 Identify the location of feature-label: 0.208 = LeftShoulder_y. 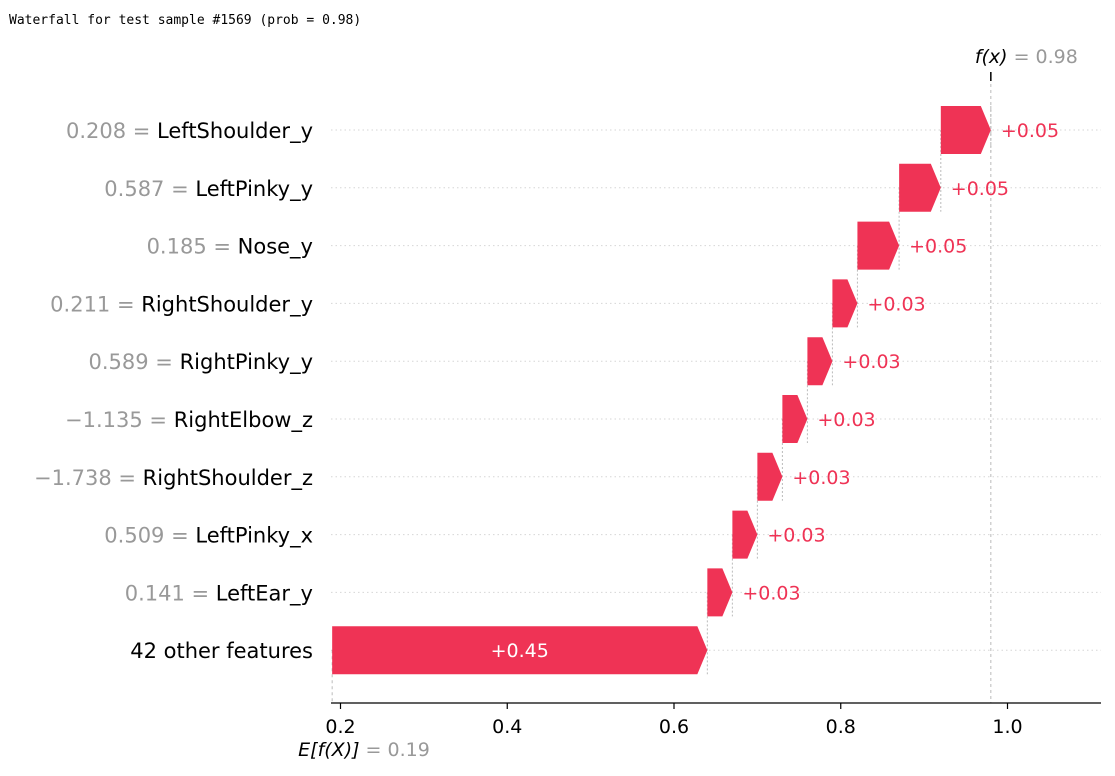
(189, 131).